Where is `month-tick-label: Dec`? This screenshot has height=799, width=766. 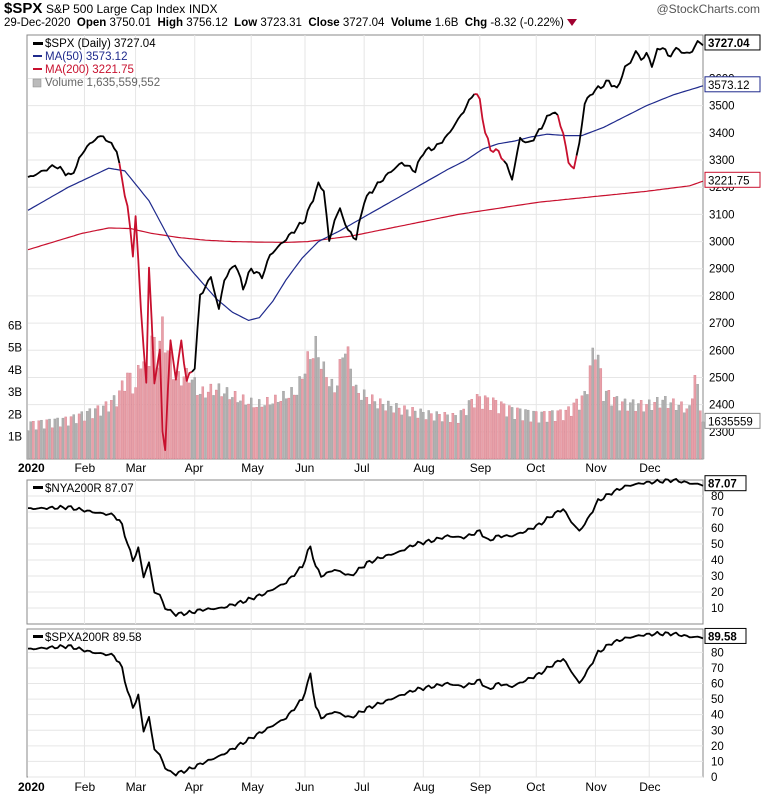
month-tick-label: Dec is located at coordinates (649, 468).